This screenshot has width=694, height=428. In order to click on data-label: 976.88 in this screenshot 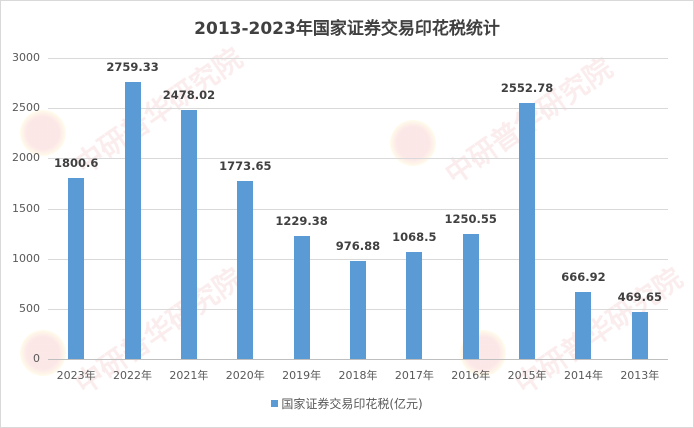, I will do `click(358, 245)`.